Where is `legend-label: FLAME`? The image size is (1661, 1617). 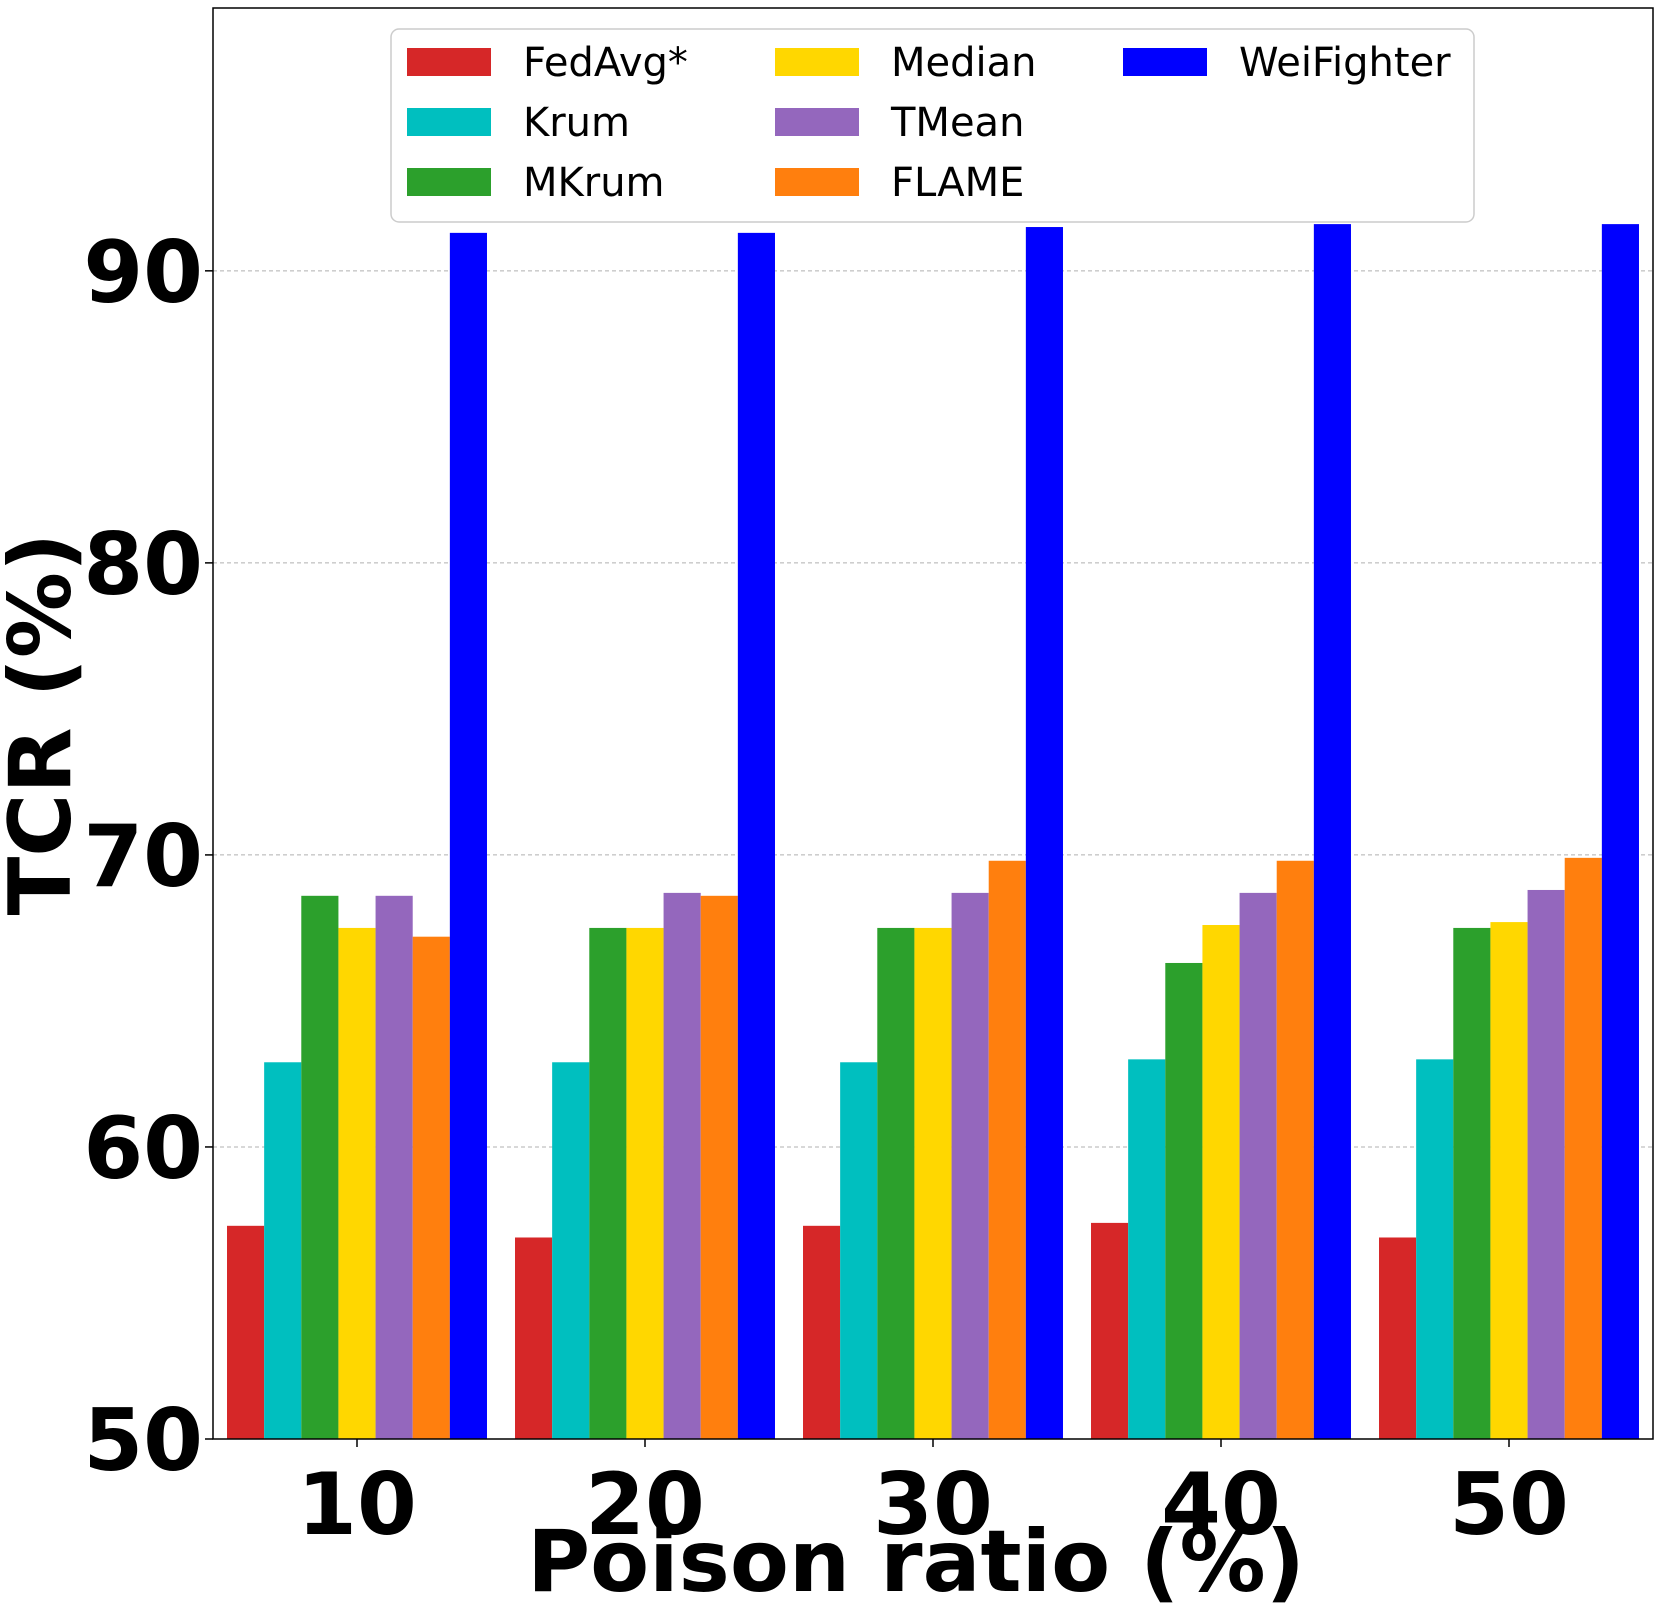 legend-label: FLAME is located at coordinates (957, 183).